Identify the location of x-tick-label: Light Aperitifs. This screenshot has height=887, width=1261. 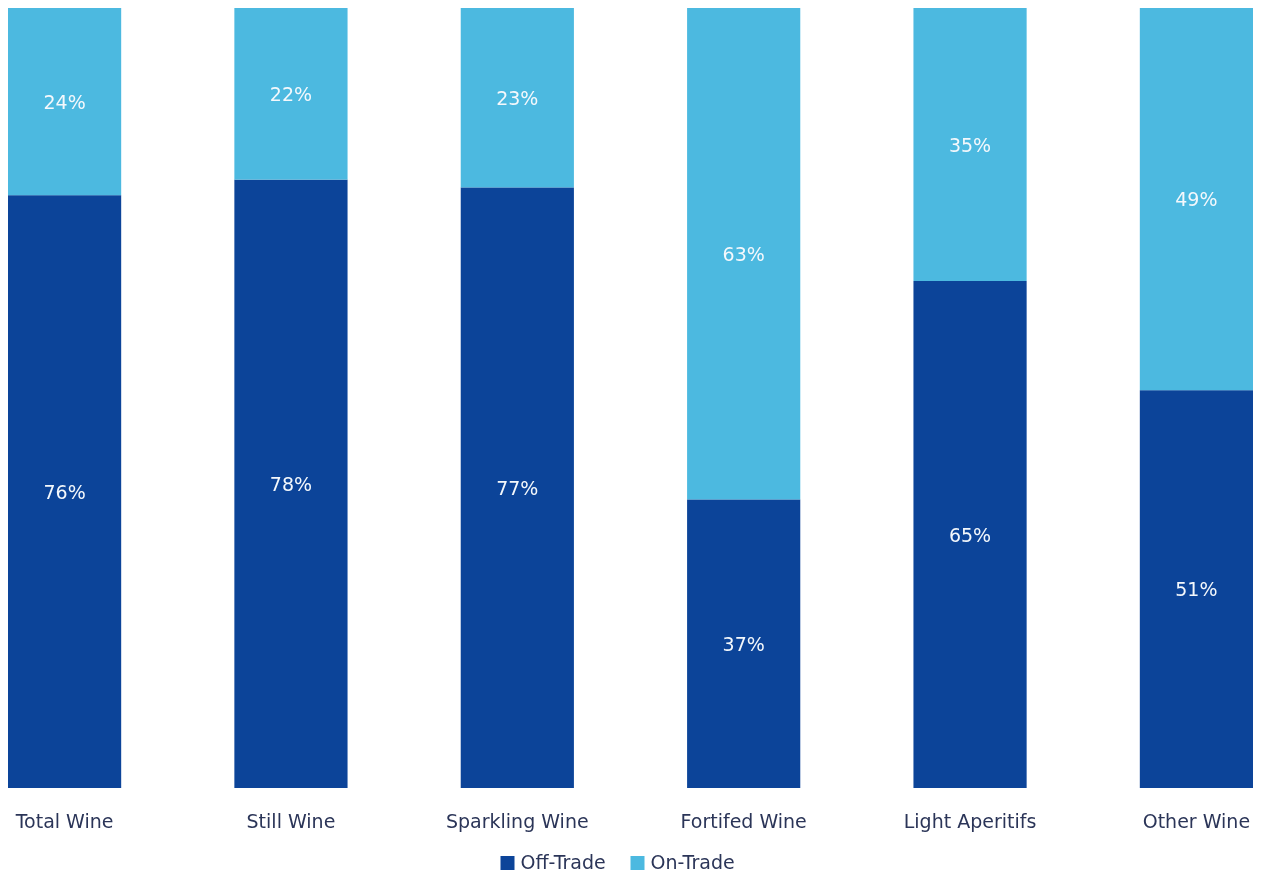
(970, 821).